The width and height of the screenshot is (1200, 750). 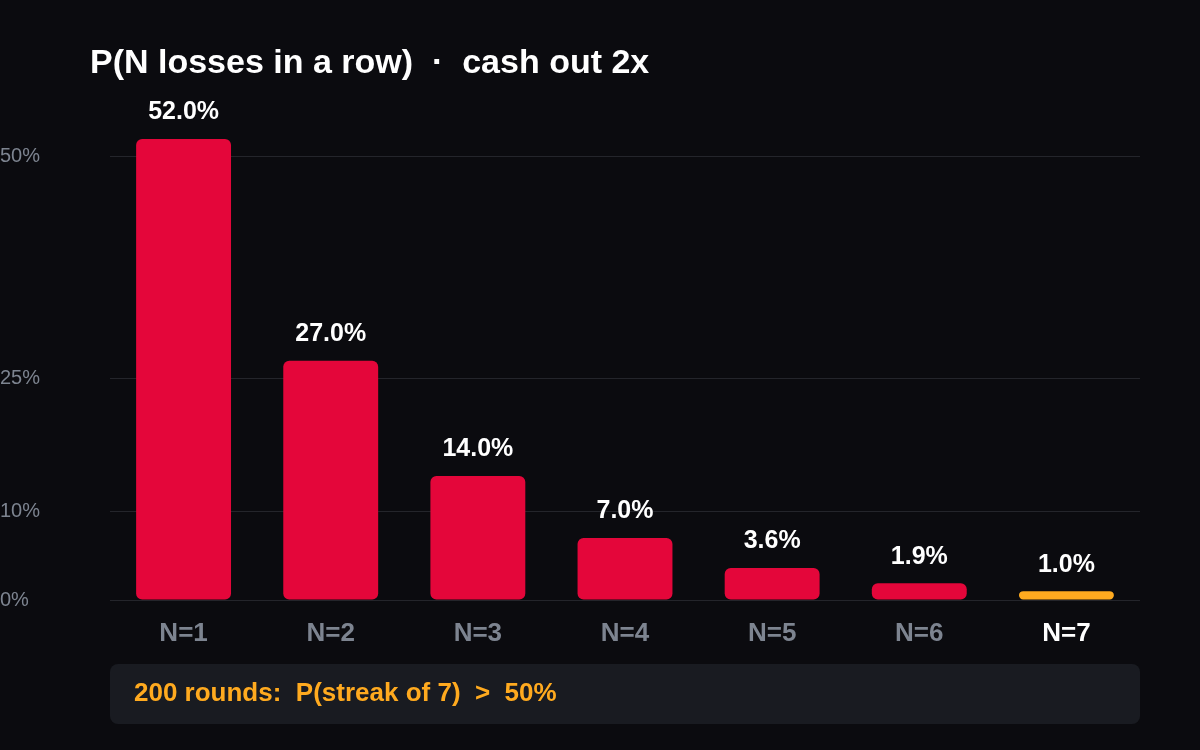 I want to click on y-tick-label: 50%, so click(x=20, y=155).